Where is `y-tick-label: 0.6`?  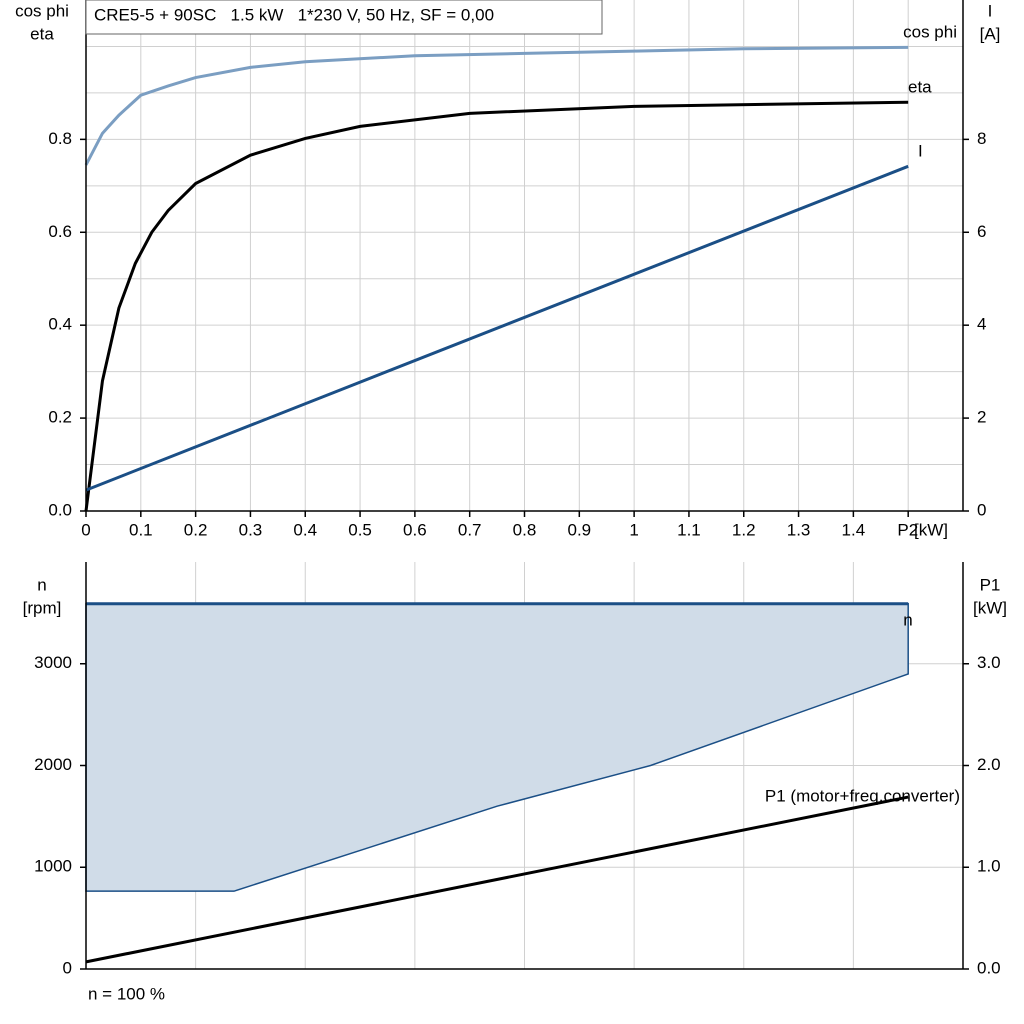 y-tick-label: 0.6 is located at coordinates (60, 231).